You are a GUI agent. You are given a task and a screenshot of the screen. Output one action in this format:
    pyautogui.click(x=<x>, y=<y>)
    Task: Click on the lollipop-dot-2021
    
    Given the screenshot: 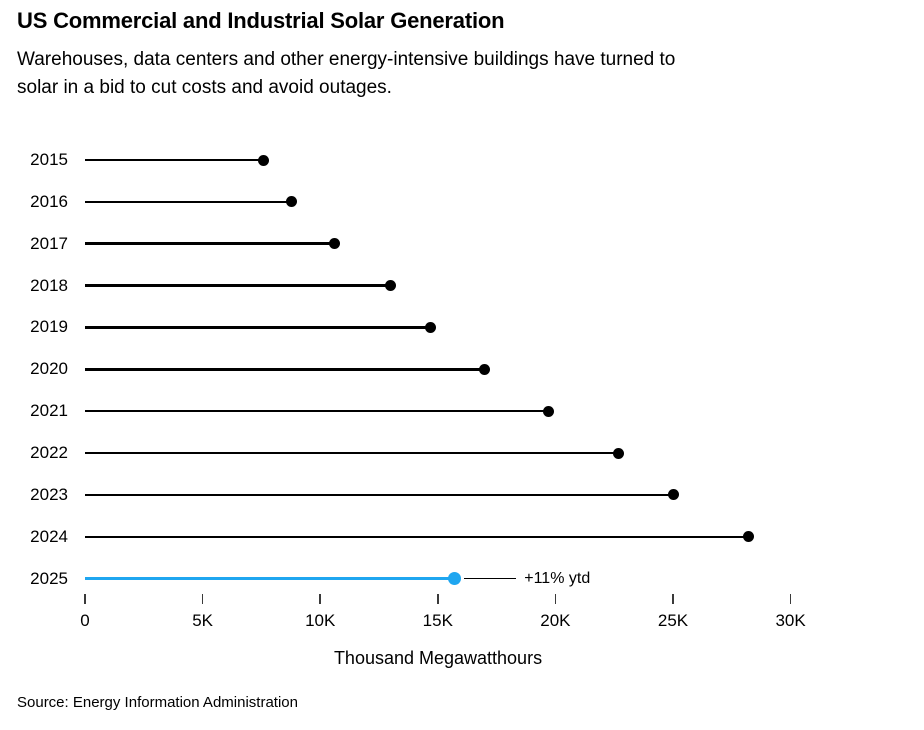 What is the action you would take?
    pyautogui.click(x=548, y=411)
    